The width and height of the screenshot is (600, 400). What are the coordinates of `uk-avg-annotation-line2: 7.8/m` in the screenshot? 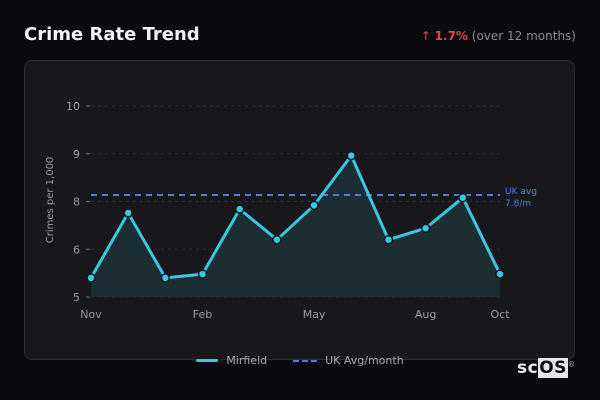 It's located at (518, 204).